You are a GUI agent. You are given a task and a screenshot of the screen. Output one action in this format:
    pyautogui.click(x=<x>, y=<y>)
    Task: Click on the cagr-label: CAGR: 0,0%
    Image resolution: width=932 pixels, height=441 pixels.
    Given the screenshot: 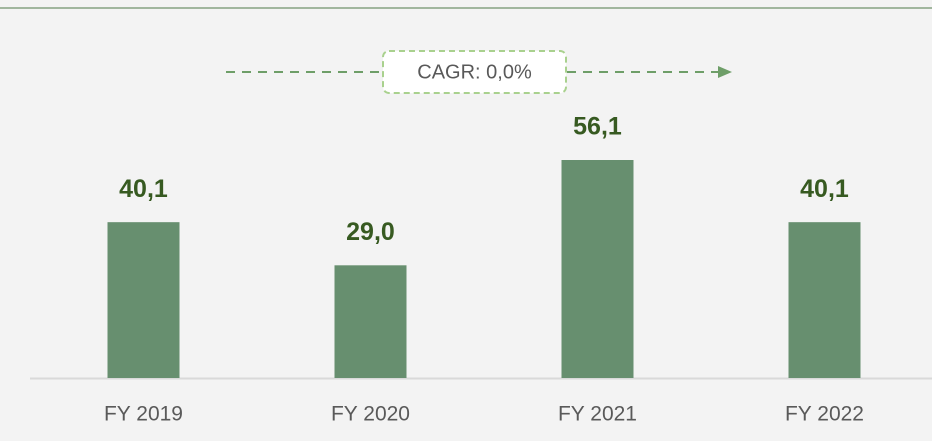 What is the action you would take?
    pyautogui.click(x=474, y=72)
    